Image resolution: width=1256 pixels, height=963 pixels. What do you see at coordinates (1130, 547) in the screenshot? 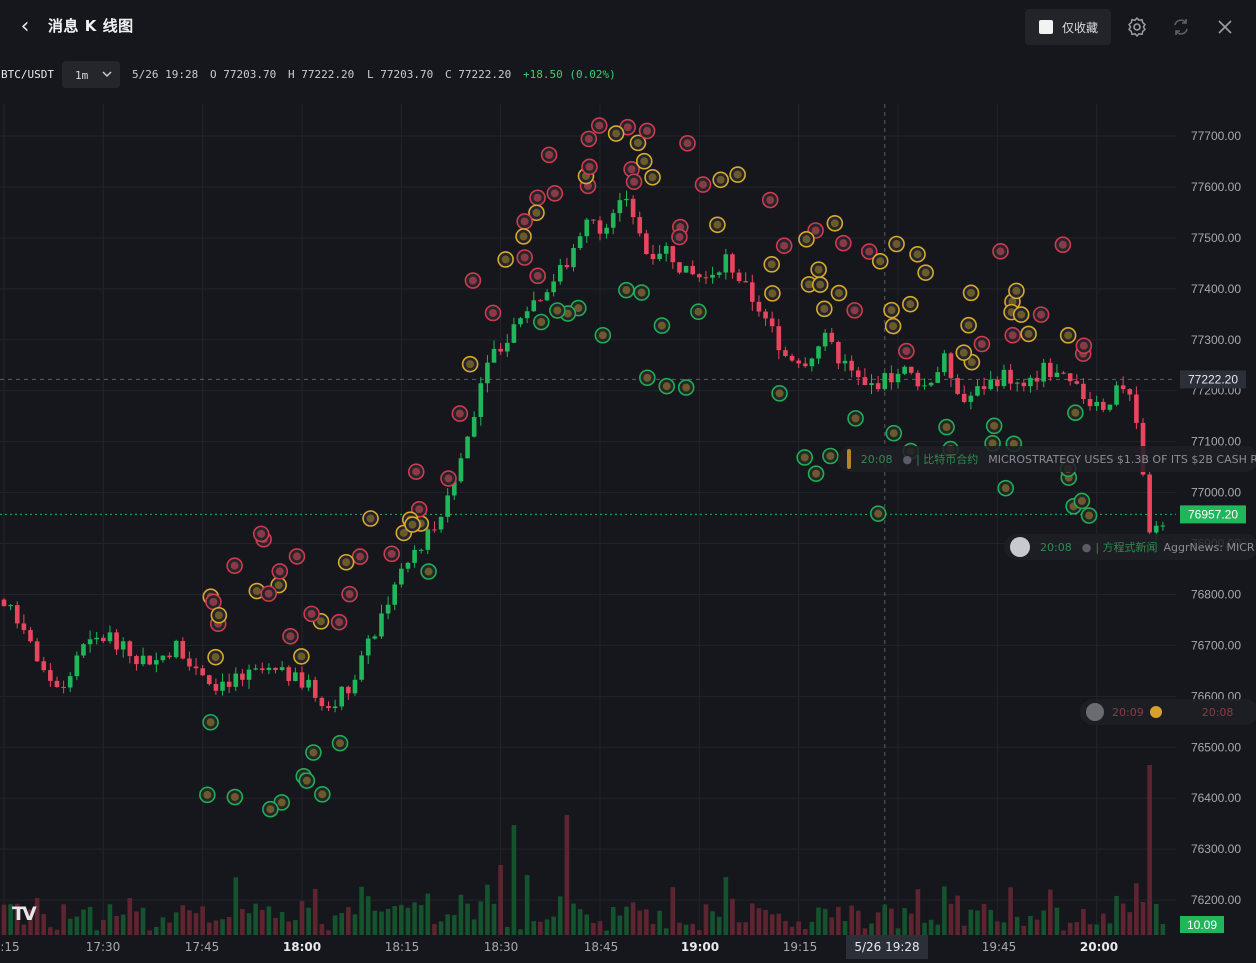
I see `news-item: 20:08 ● | 方程式新闻 AggrNews: MICR` at bounding box center [1130, 547].